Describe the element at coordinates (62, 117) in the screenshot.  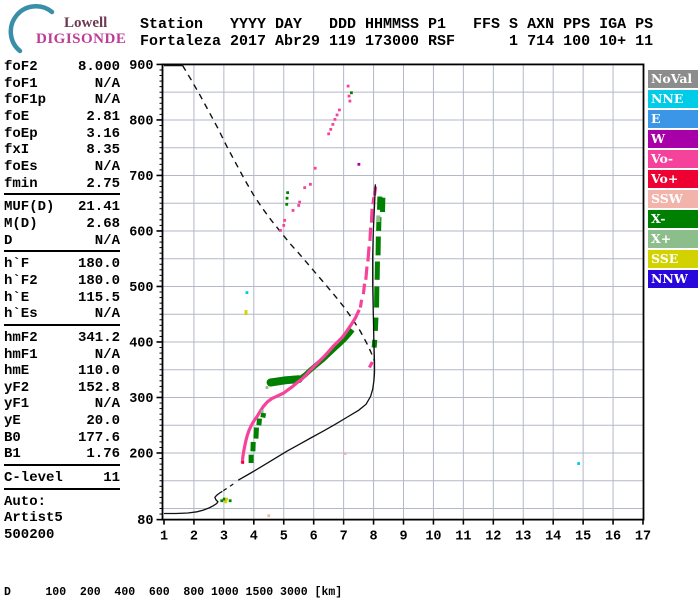
I see `parameter-row: foE 2.81` at that location.